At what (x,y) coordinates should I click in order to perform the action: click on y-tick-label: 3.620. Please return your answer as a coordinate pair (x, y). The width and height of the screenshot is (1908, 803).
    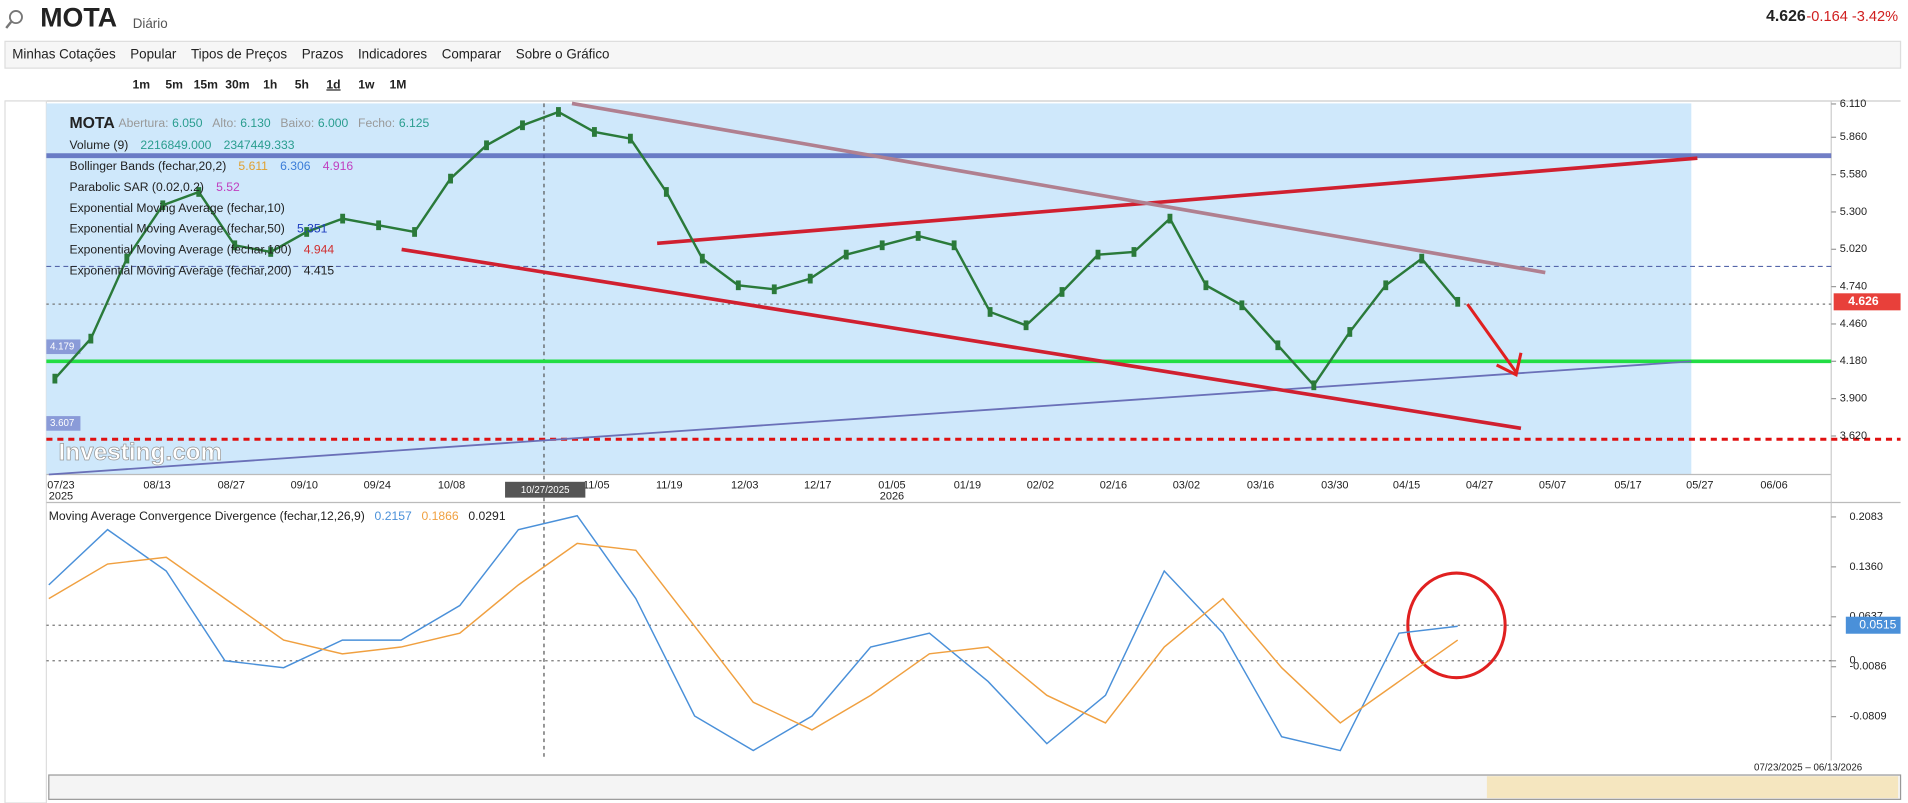
    Looking at the image, I should click on (1853, 436).